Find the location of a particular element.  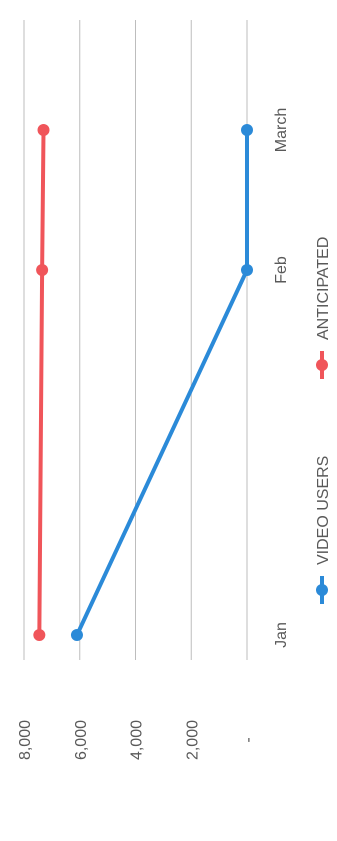

legend-item: ANTICIPATED is located at coordinates (323, 308).